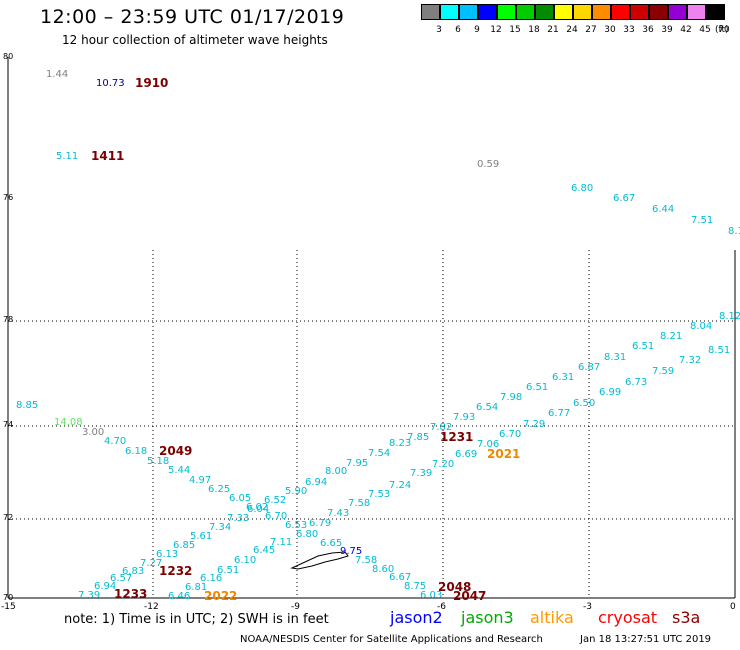 This screenshot has height=650, width=740. I want to click on wave-height-value: 8.04, so click(701, 326).